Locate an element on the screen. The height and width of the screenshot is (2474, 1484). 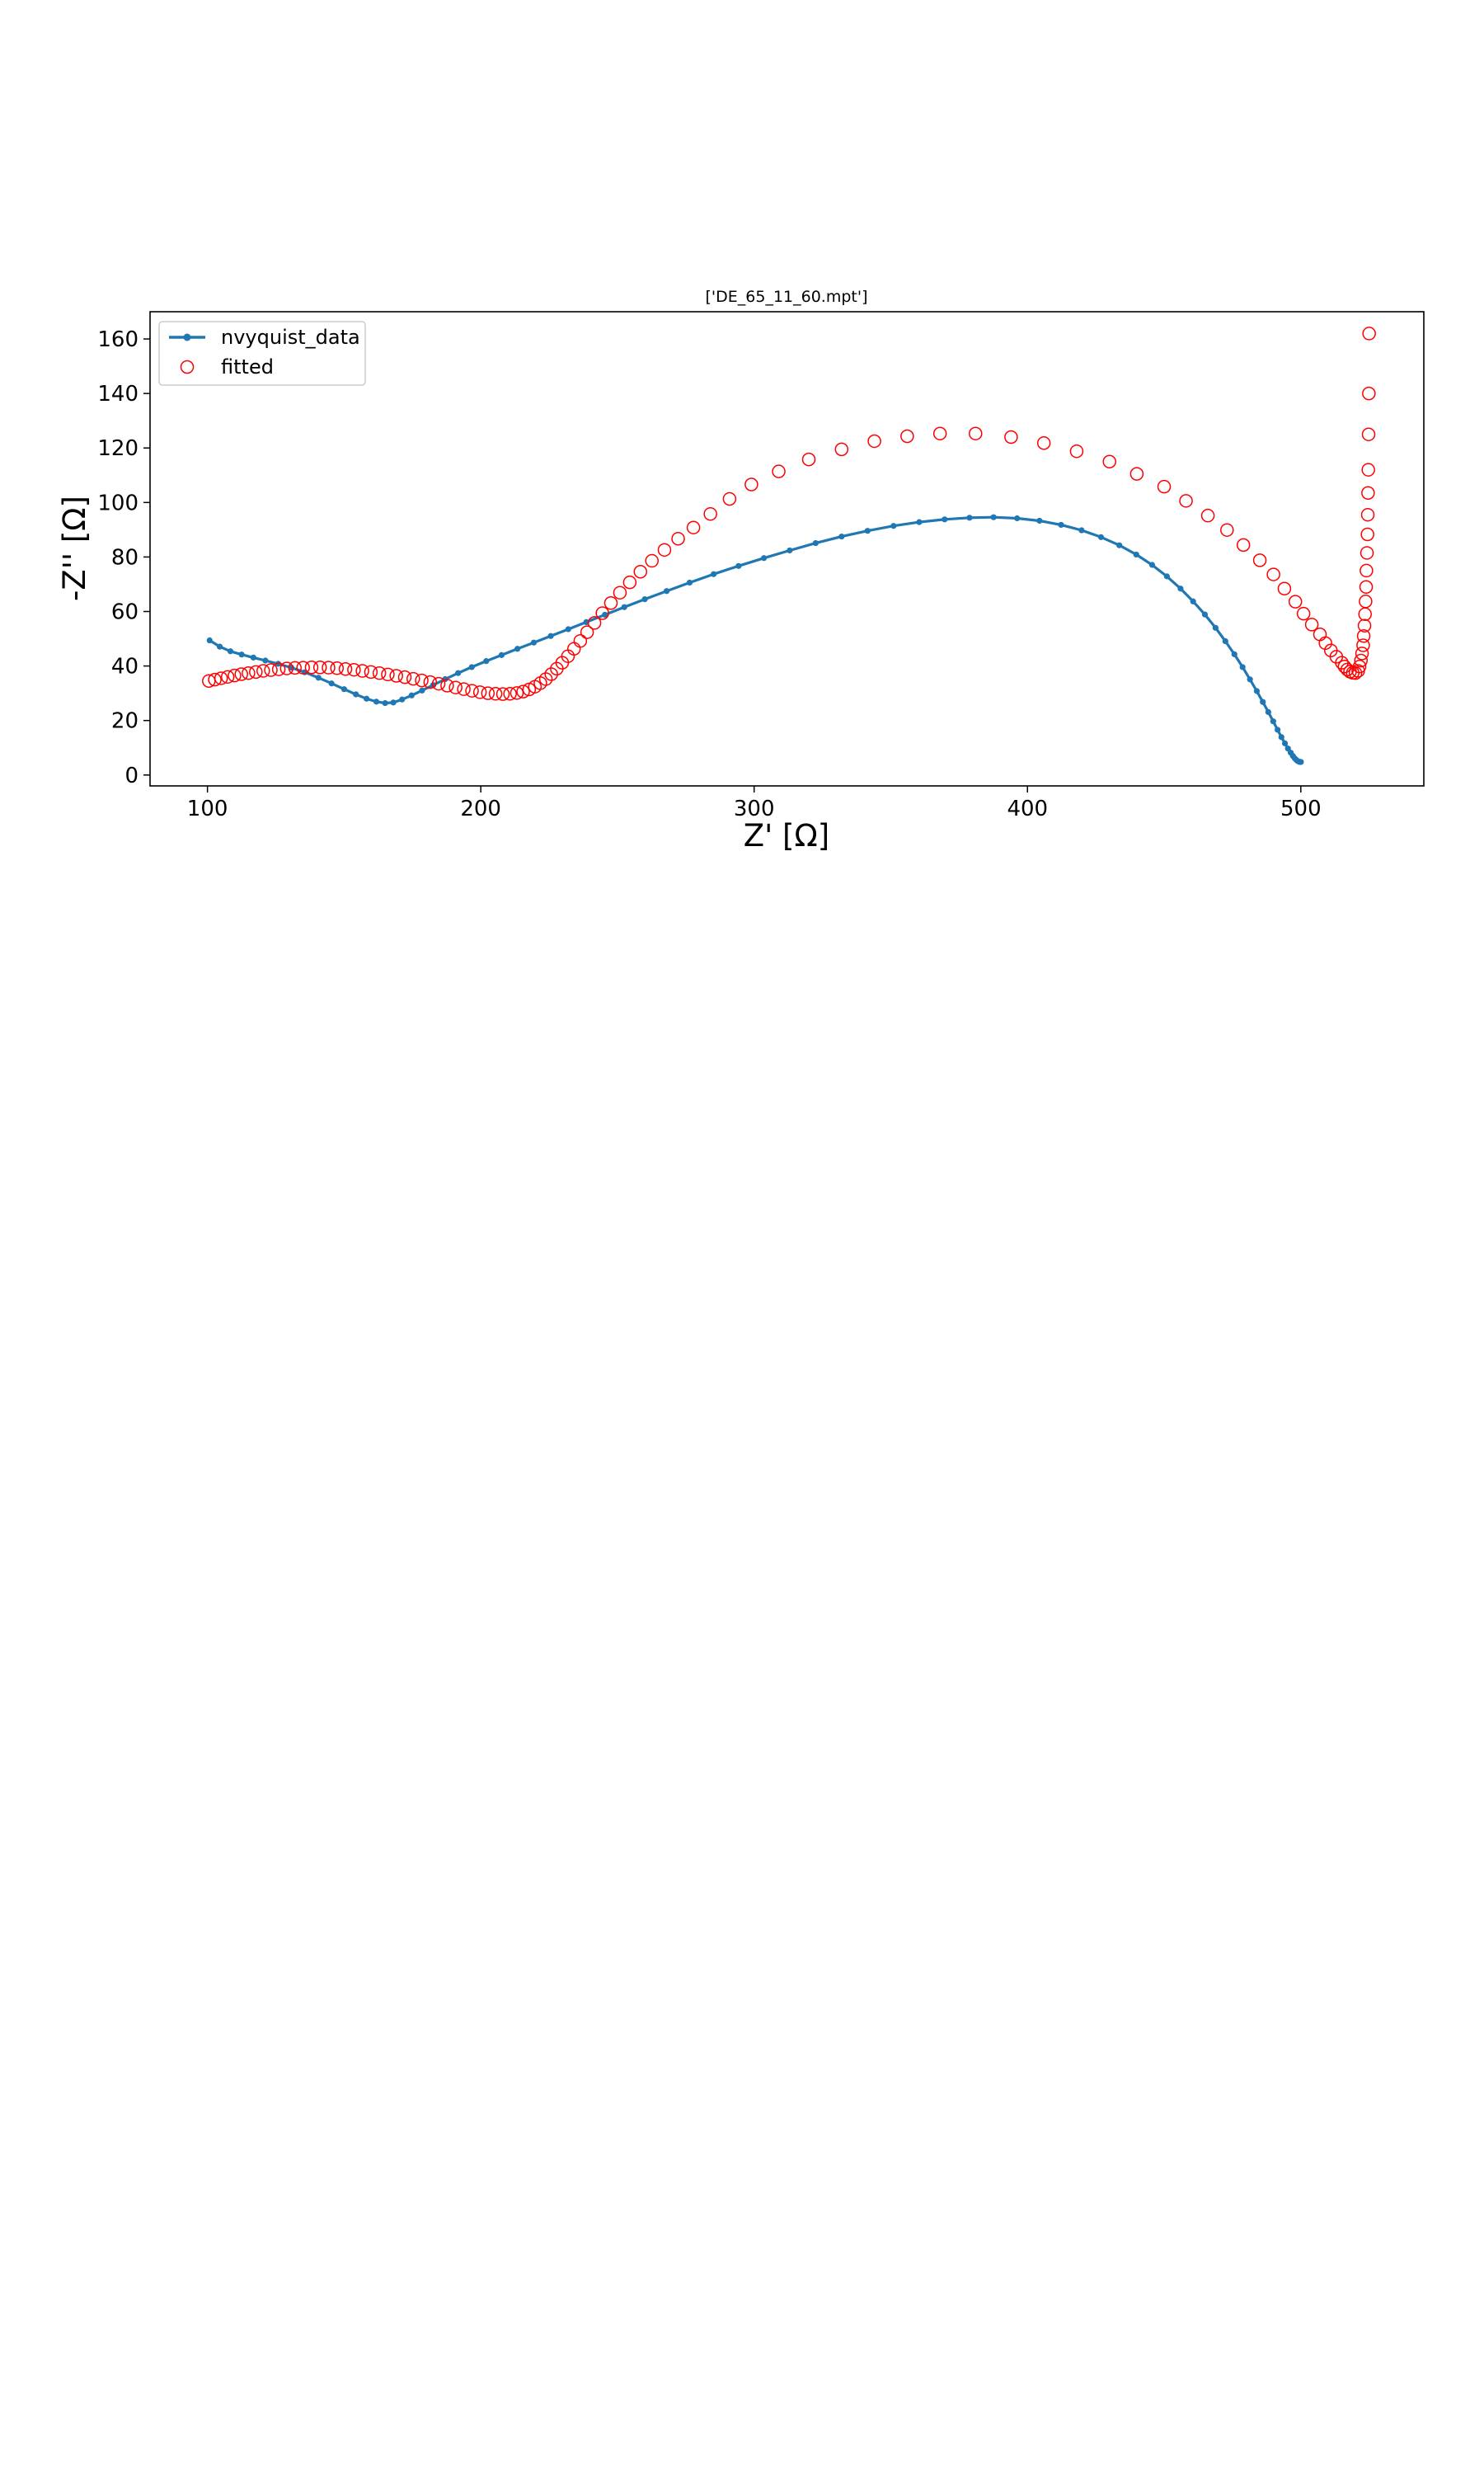
y-tick-label: 120 is located at coordinates (118, 448).